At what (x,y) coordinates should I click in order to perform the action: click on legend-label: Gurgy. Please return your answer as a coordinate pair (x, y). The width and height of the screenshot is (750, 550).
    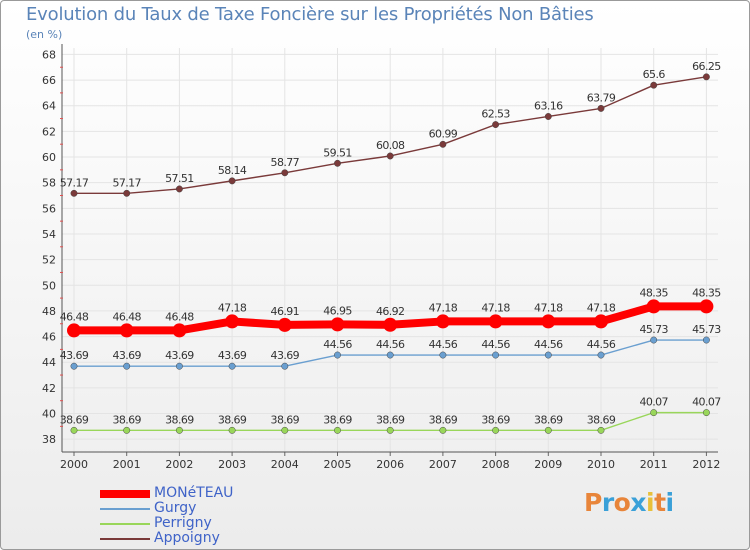
    Looking at the image, I should click on (175, 508).